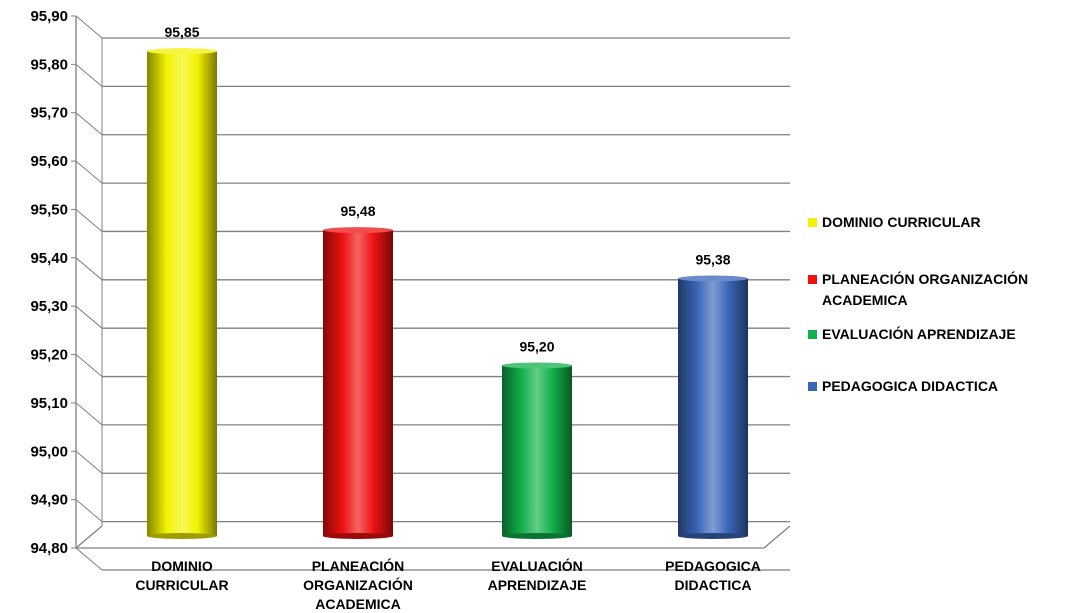  What do you see at coordinates (49, 16) in the screenshot?
I see `y-tick-label: 95,90` at bounding box center [49, 16].